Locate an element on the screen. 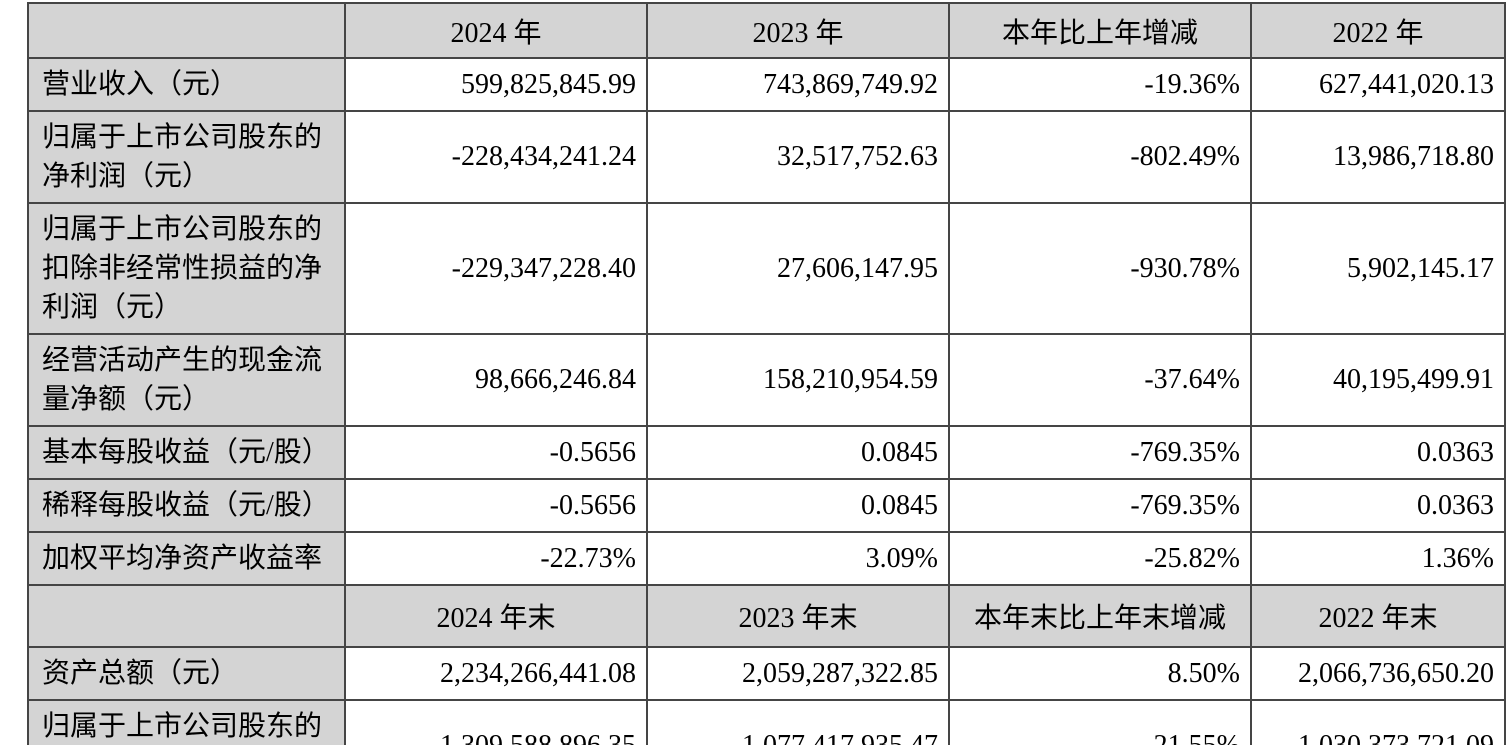 The height and width of the screenshot is (745, 1512). row-label: 加权平均净资产收益率 is located at coordinates (186, 558).